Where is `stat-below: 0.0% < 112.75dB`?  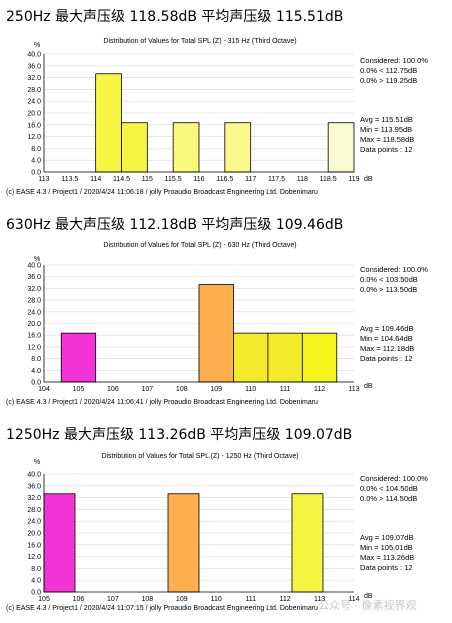
stat-below: 0.0% < 112.75dB is located at coordinates (389, 70).